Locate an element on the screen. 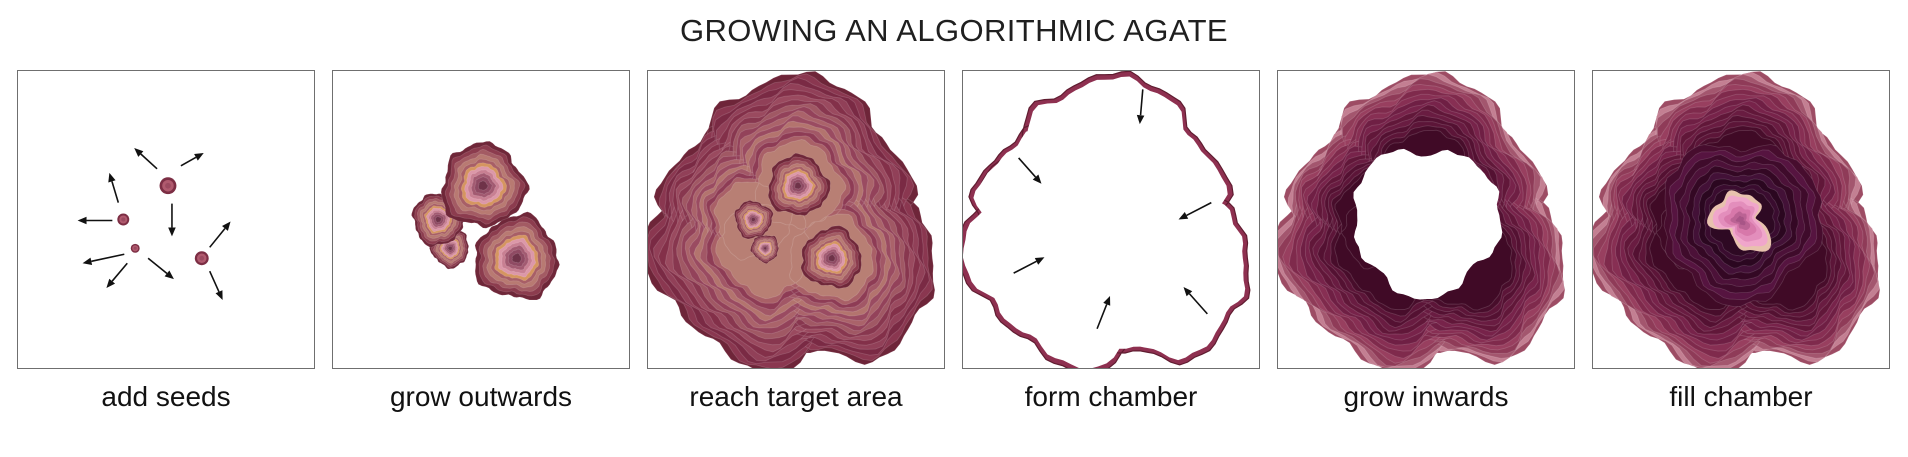 The image size is (1908, 457). stage-panel-reach-target-area: reach target area is located at coordinates (796, 241).